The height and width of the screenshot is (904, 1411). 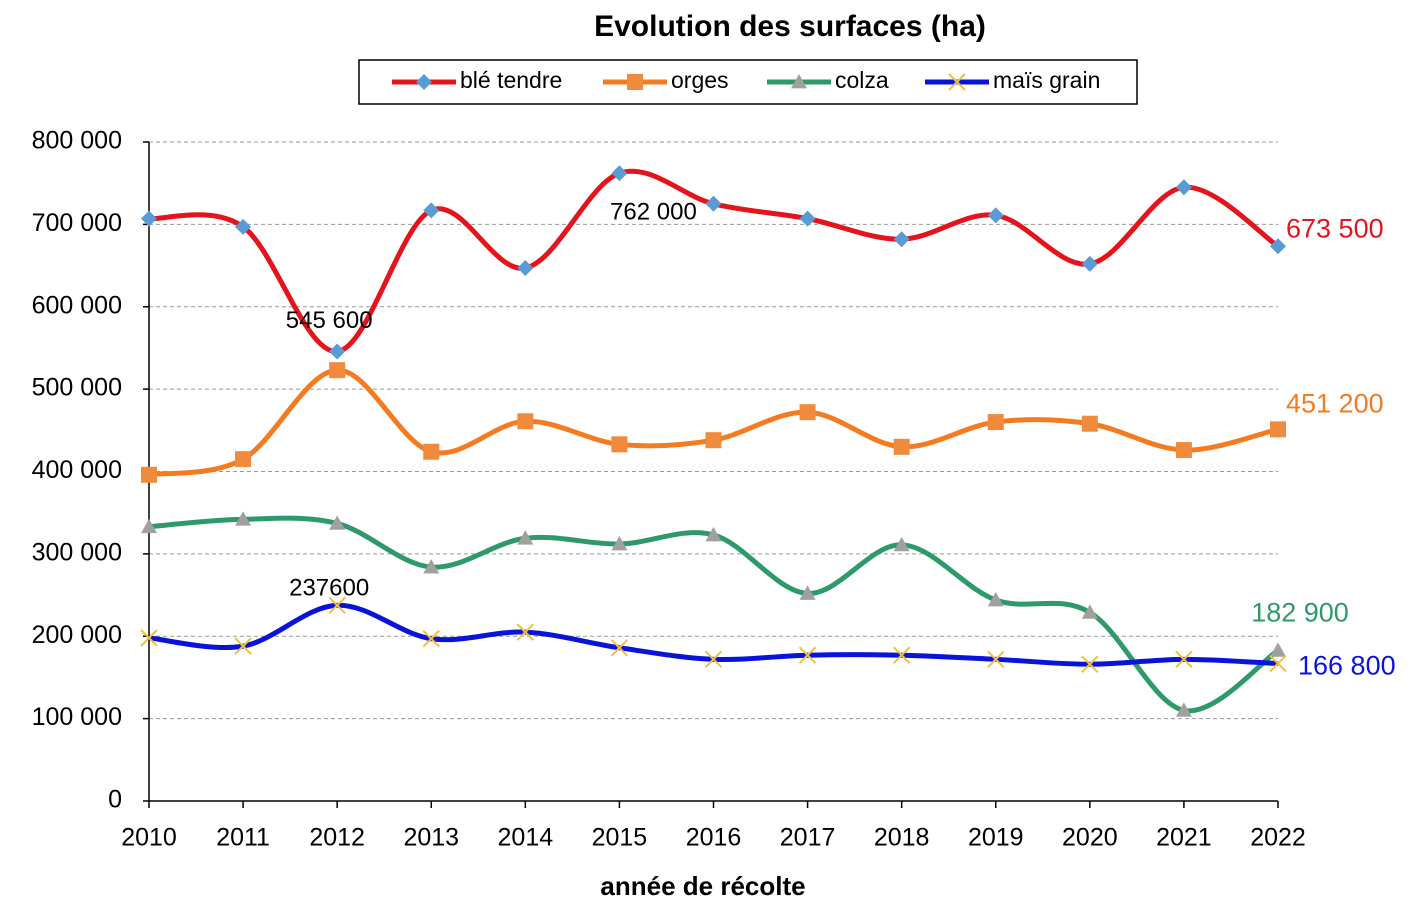 What do you see at coordinates (902, 838) in the screenshot?
I see `x-tick-label: 2018` at bounding box center [902, 838].